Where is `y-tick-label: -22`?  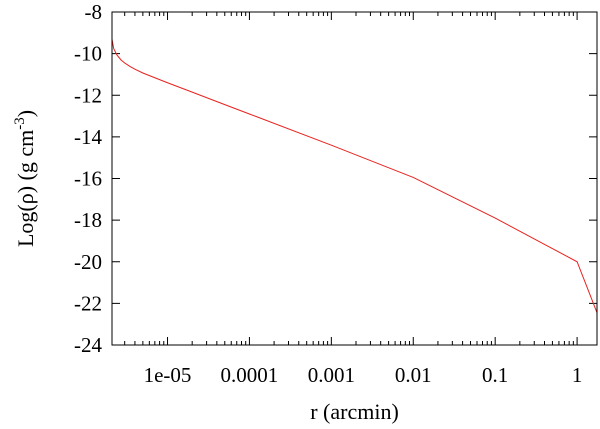 y-tick-label: -22 is located at coordinates (88, 303).